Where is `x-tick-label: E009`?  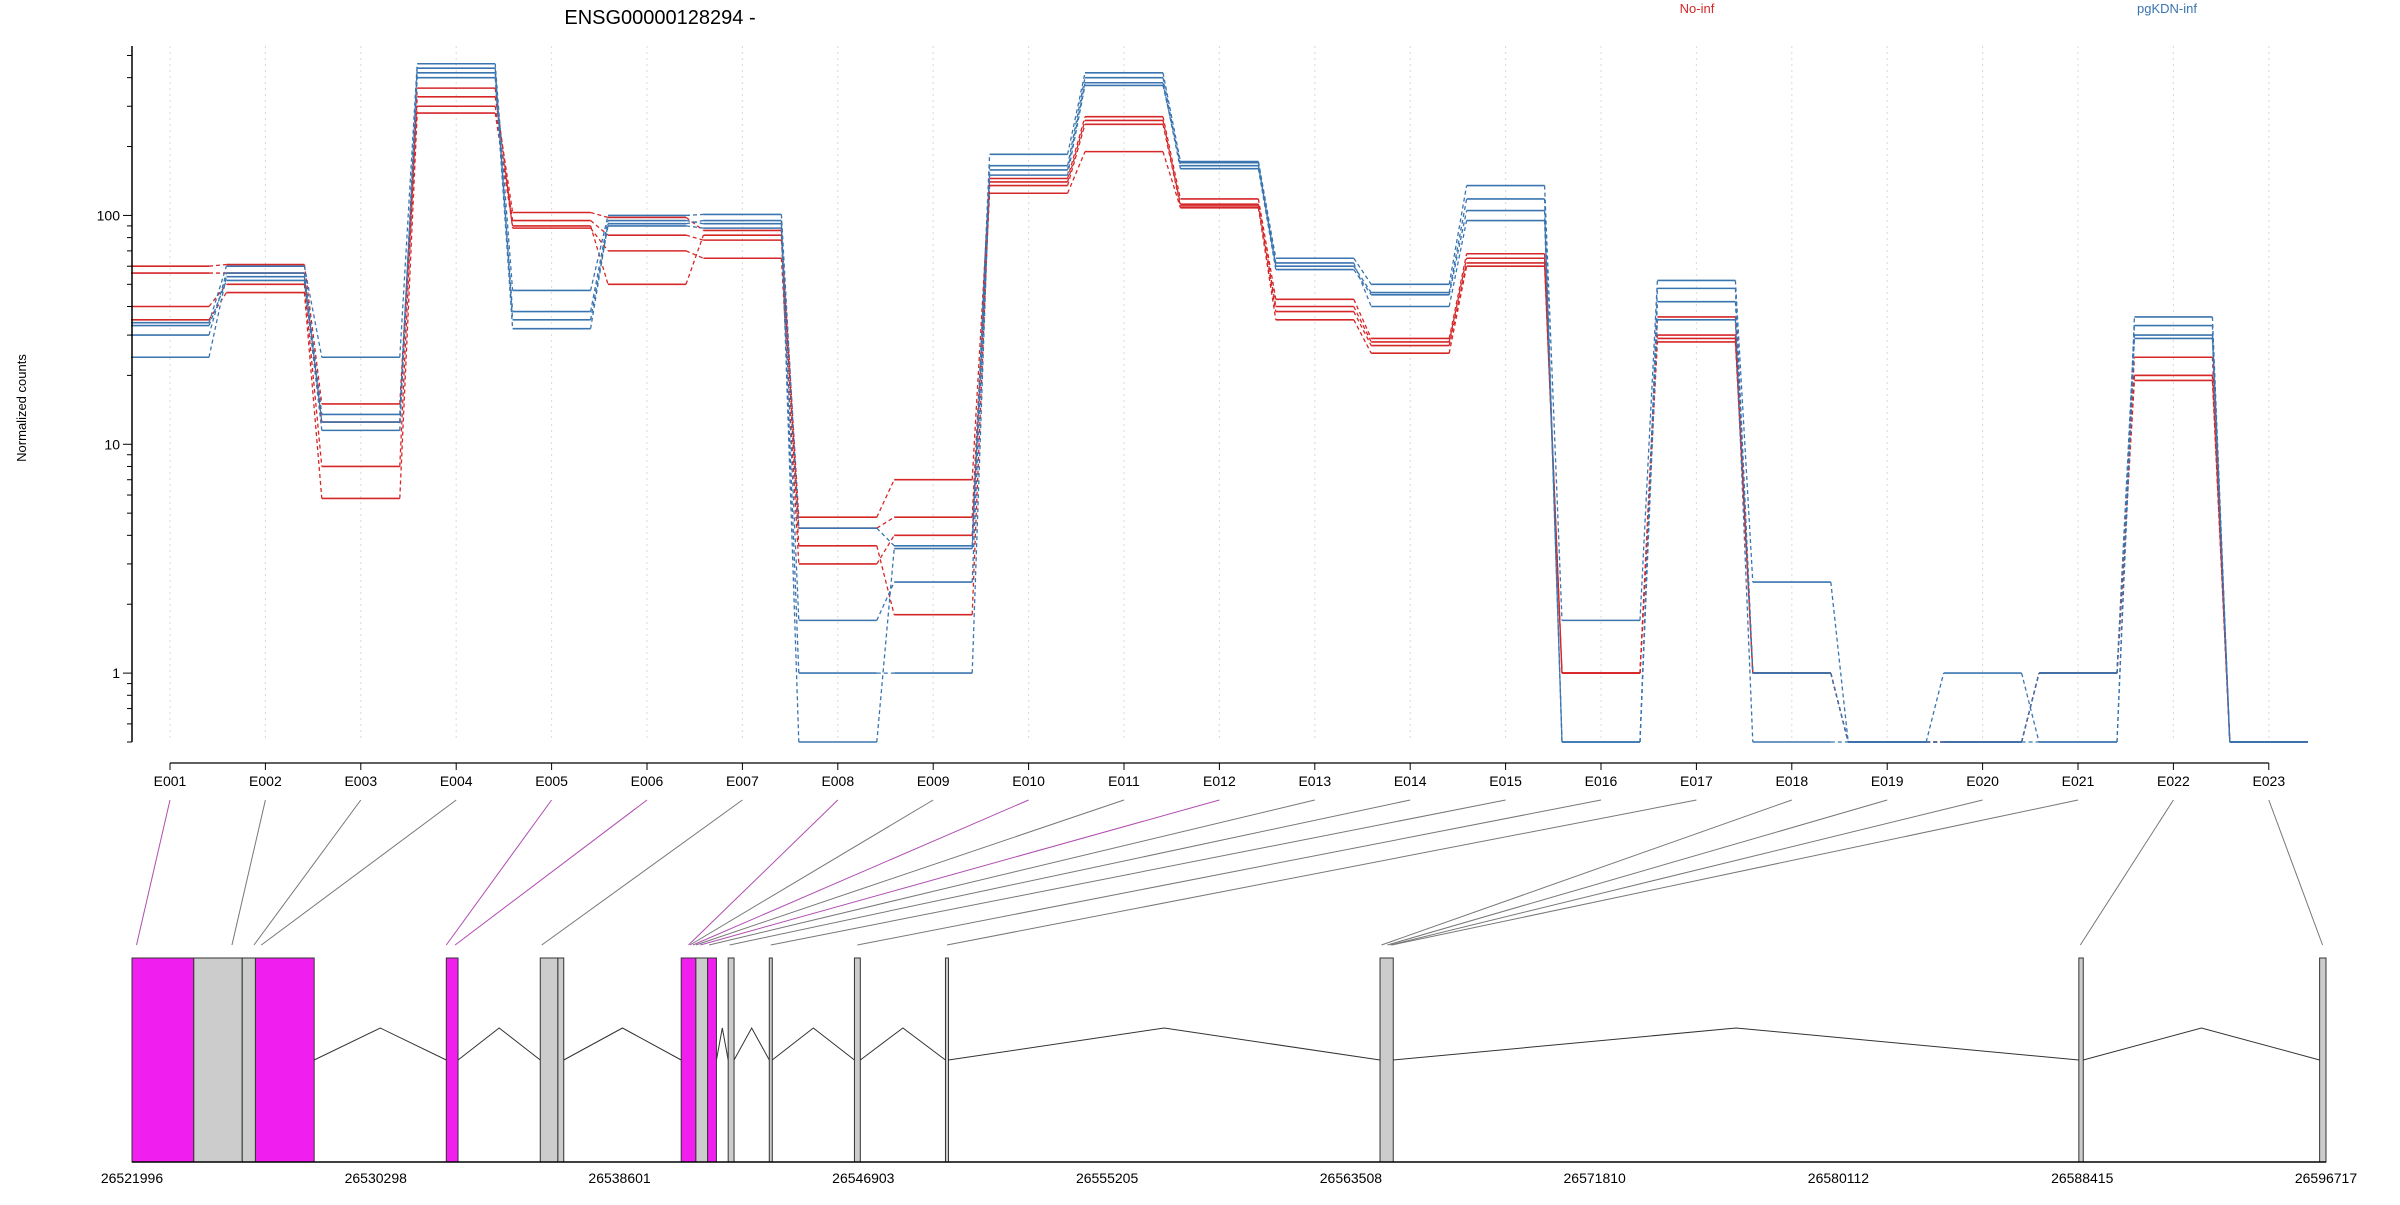 x-tick-label: E009 is located at coordinates (933, 781).